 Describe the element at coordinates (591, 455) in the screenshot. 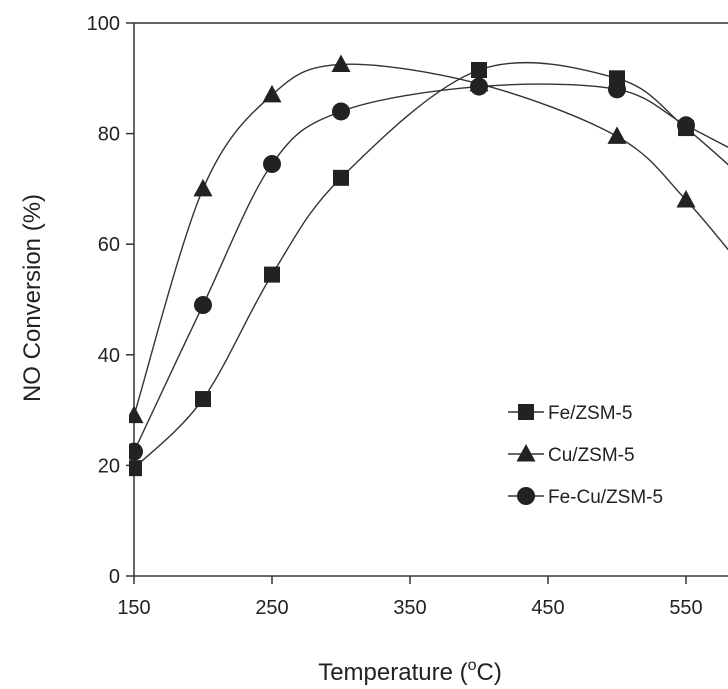

I see `legend-label: Cu/ZSM-5` at that location.